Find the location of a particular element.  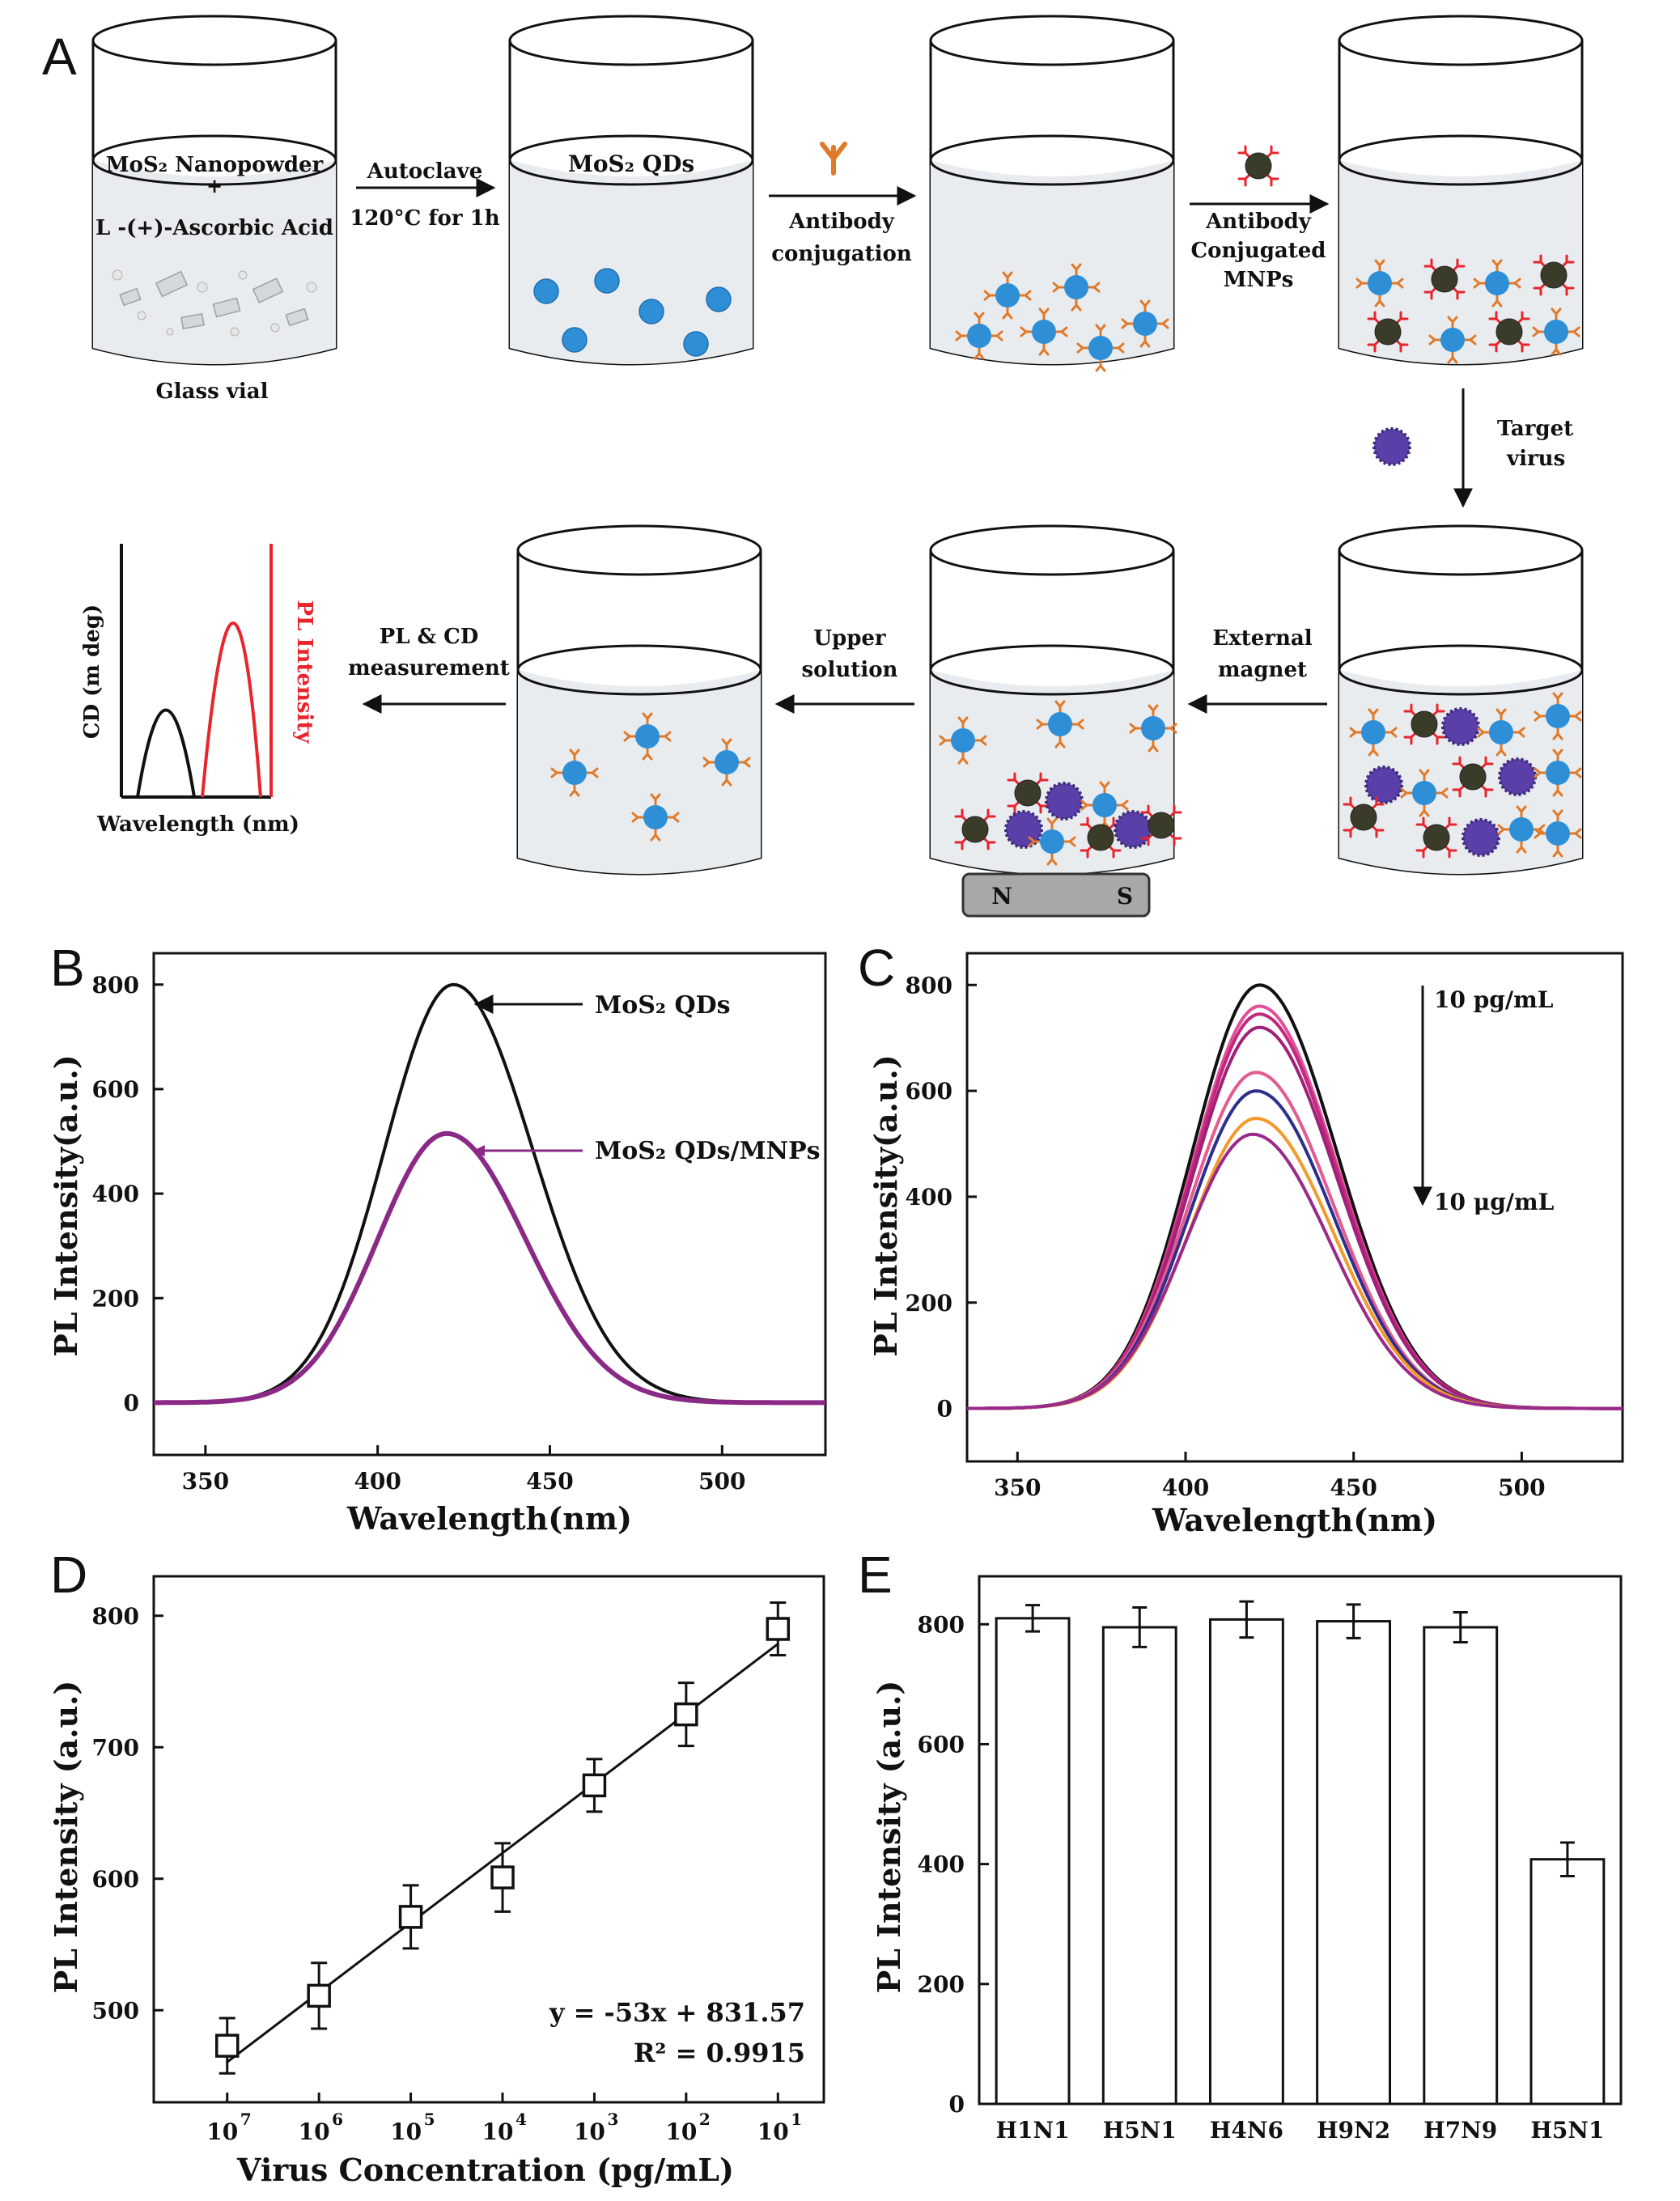

step5-line1: External is located at coordinates (1262, 638).